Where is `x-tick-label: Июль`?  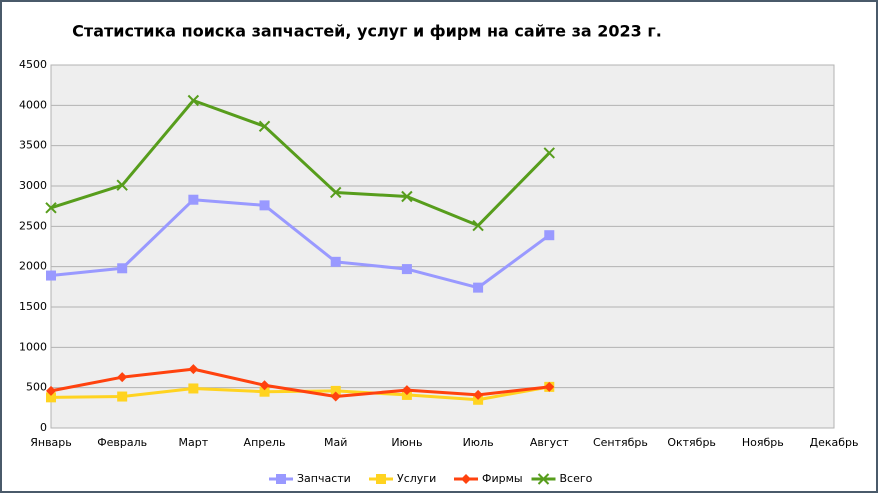
x-tick-label: Июль is located at coordinates (478, 442).